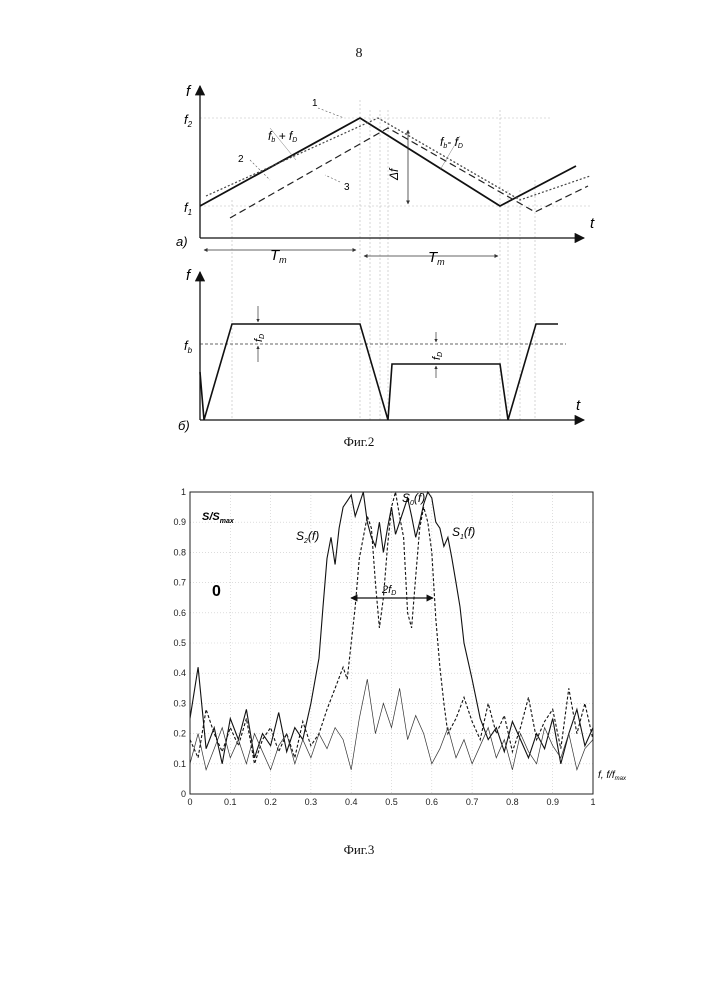  I want to click on x-tick-label: 0, so click(189, 802).